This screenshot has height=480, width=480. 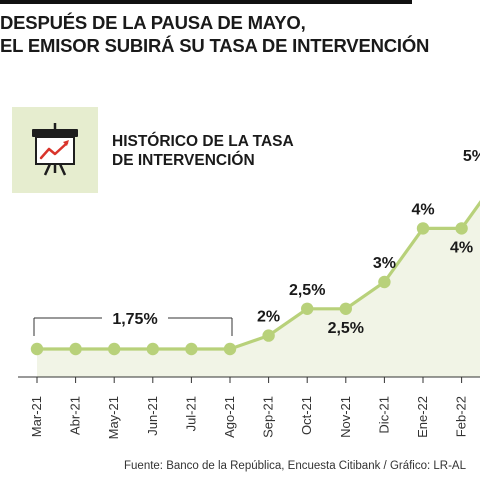 I want to click on x-tick-label: Mar-21, so click(x=36, y=416).